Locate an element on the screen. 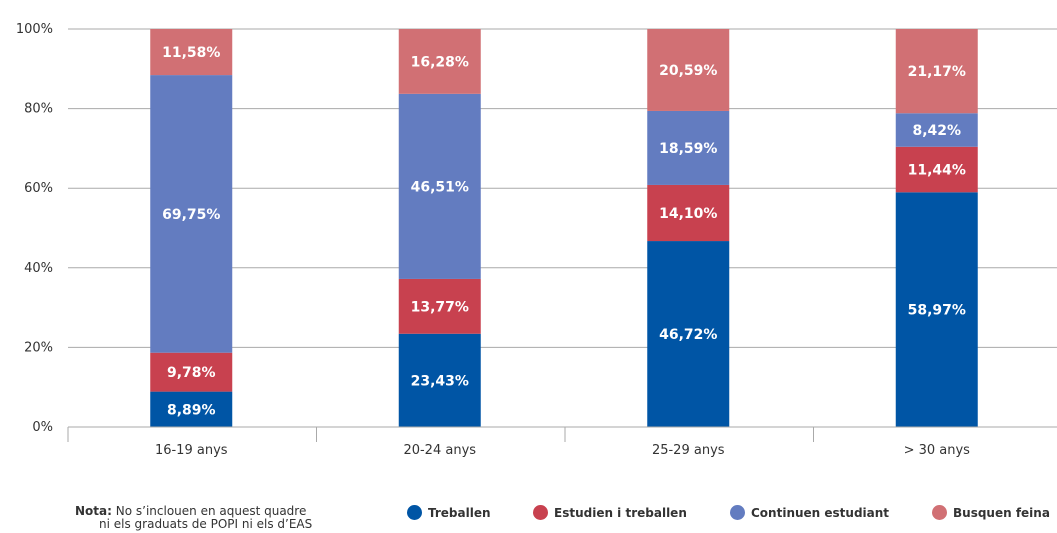 The width and height of the screenshot is (1057, 533). data-label-estudien-i-treballen-25-29-anys: 14,10% is located at coordinates (688, 214).